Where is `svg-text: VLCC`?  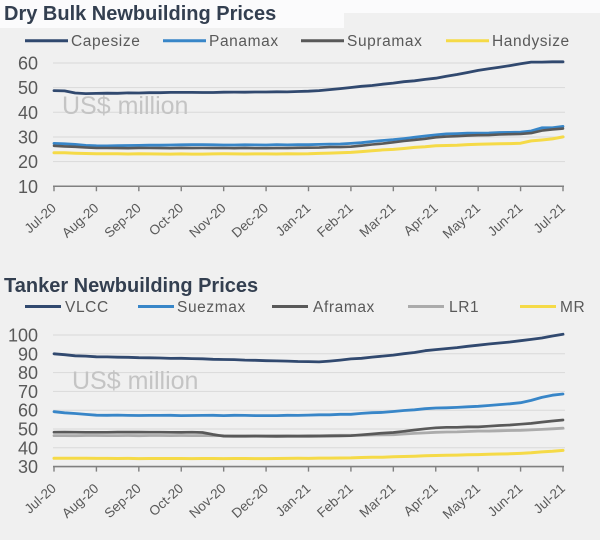
svg-text: VLCC is located at coordinates (87, 307).